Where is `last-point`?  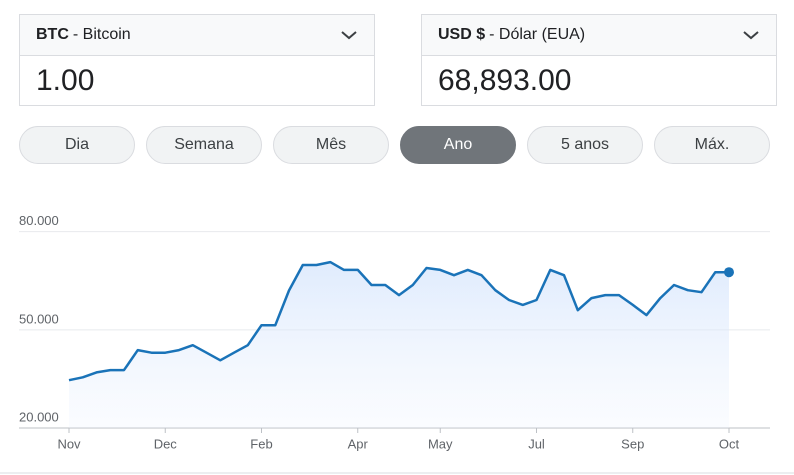
last-point is located at coordinates (729, 272).